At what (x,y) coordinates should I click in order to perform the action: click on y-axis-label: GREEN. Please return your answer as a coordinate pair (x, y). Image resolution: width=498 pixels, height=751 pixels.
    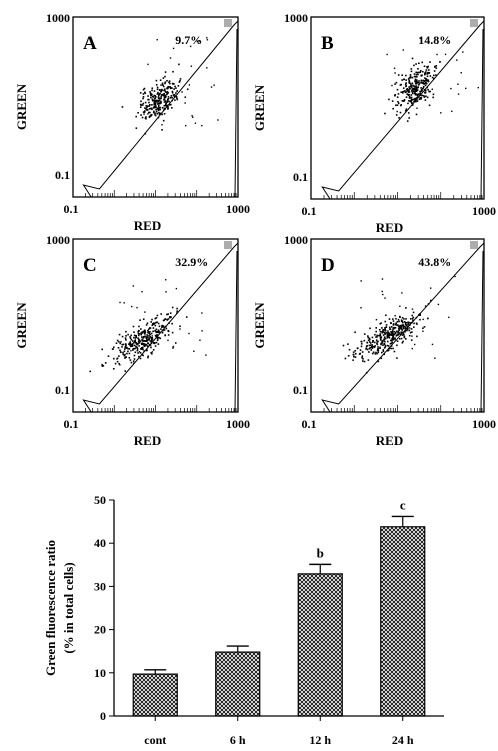
    Looking at the image, I should click on (21, 325).